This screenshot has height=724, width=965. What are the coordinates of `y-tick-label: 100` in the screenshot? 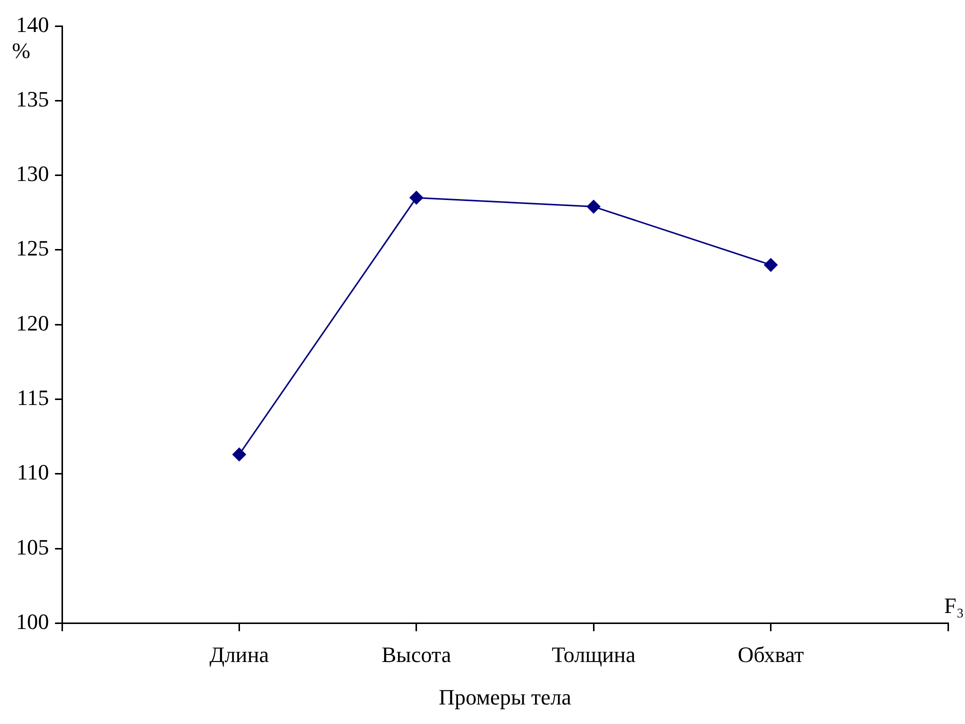 It's located at (32, 621).